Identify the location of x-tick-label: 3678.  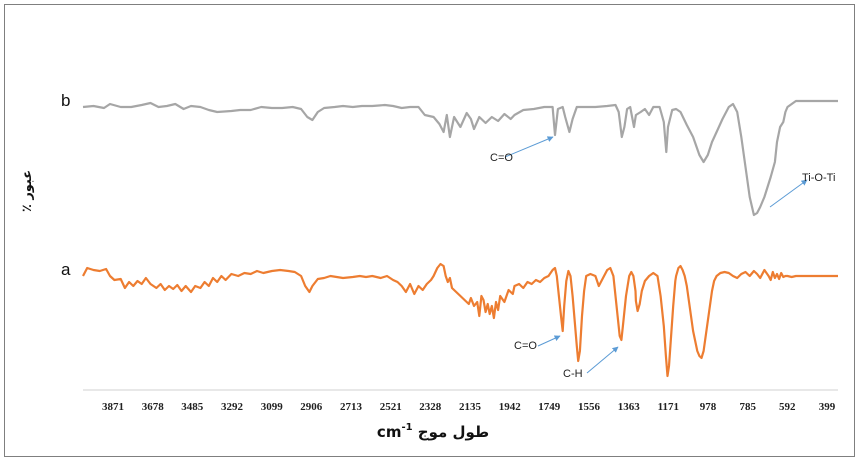
(153, 407).